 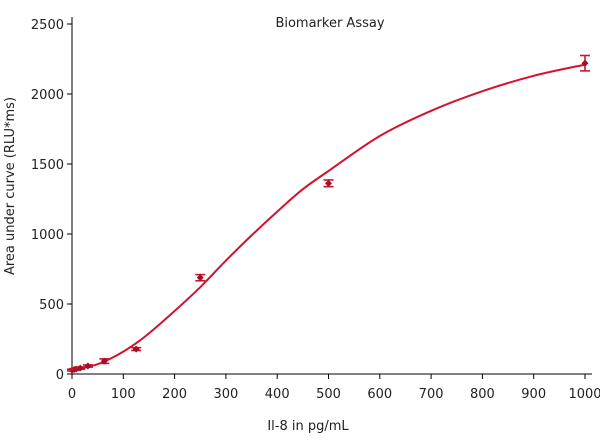 What do you see at coordinates (329, 23) in the screenshot?
I see `chart-title: Biomarker Assay` at bounding box center [329, 23].